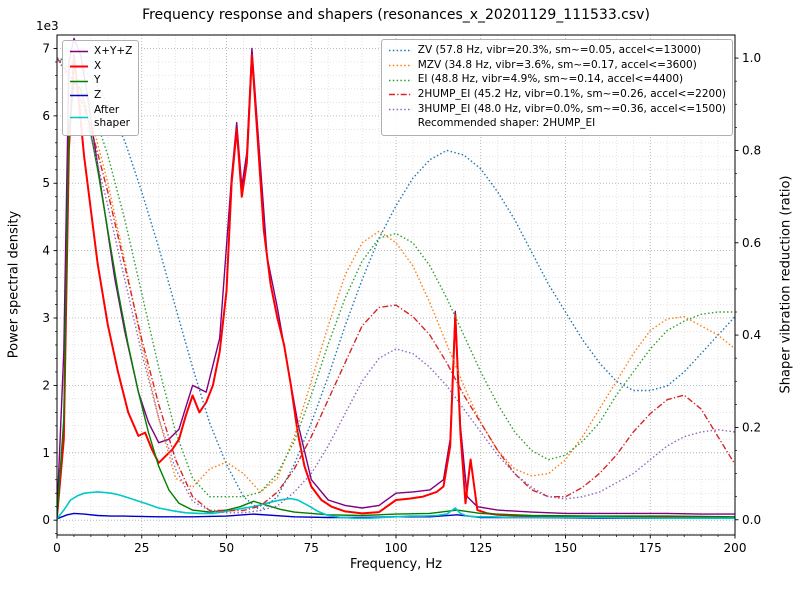  I want to click on x-y-z-line-sample, so click(79, 52).